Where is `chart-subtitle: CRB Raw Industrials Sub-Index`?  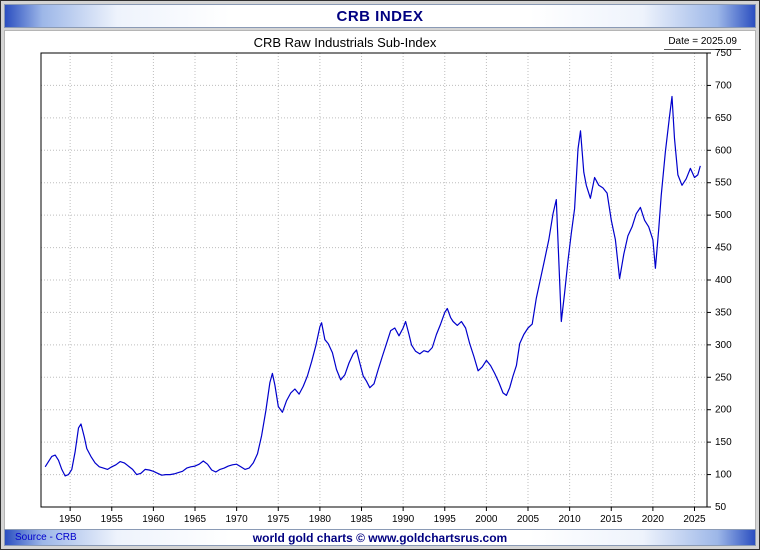
chart-subtitle: CRB Raw Industrials Sub-Index is located at coordinates (345, 42).